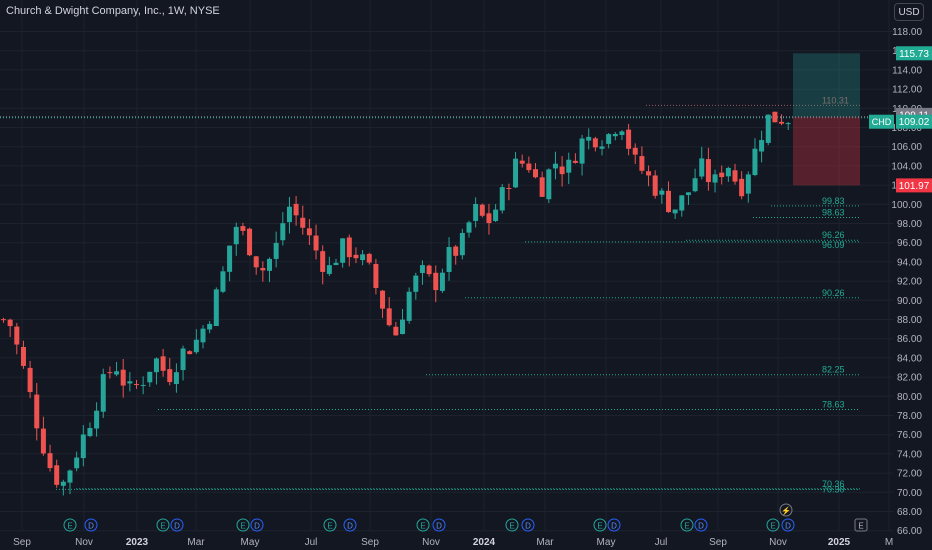 The image size is (932, 550). What do you see at coordinates (826, 151) in the screenshot?
I see `loss-zone` at bounding box center [826, 151].